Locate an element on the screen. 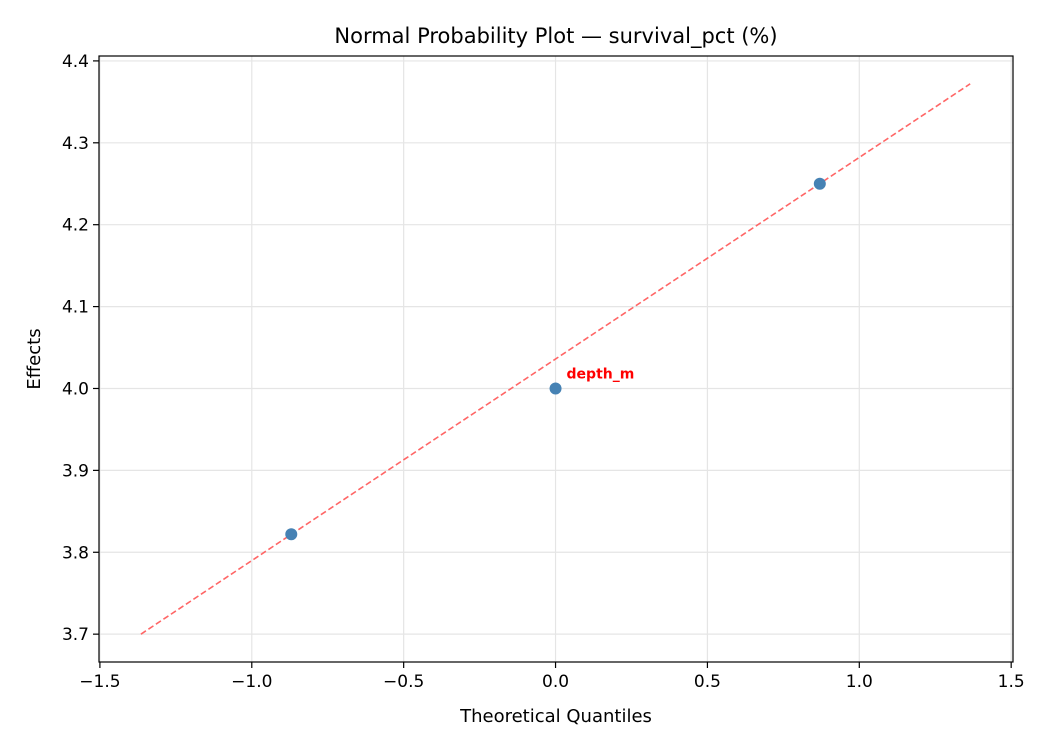 The width and height of the screenshot is (1050, 754). y-tick-label: 4.1 is located at coordinates (75, 308).